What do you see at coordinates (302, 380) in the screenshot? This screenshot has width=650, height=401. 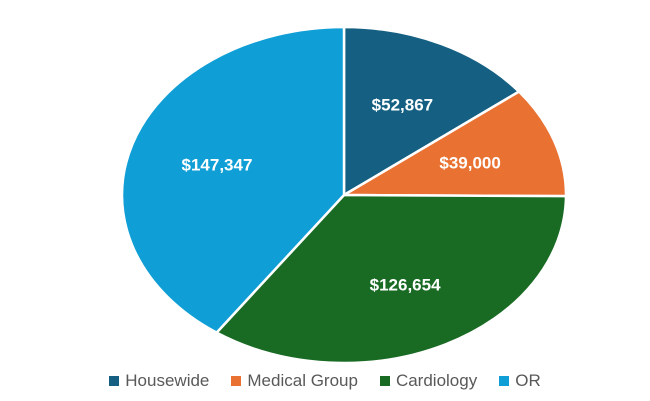 I see `legend-label: Medical Group` at bounding box center [302, 380].